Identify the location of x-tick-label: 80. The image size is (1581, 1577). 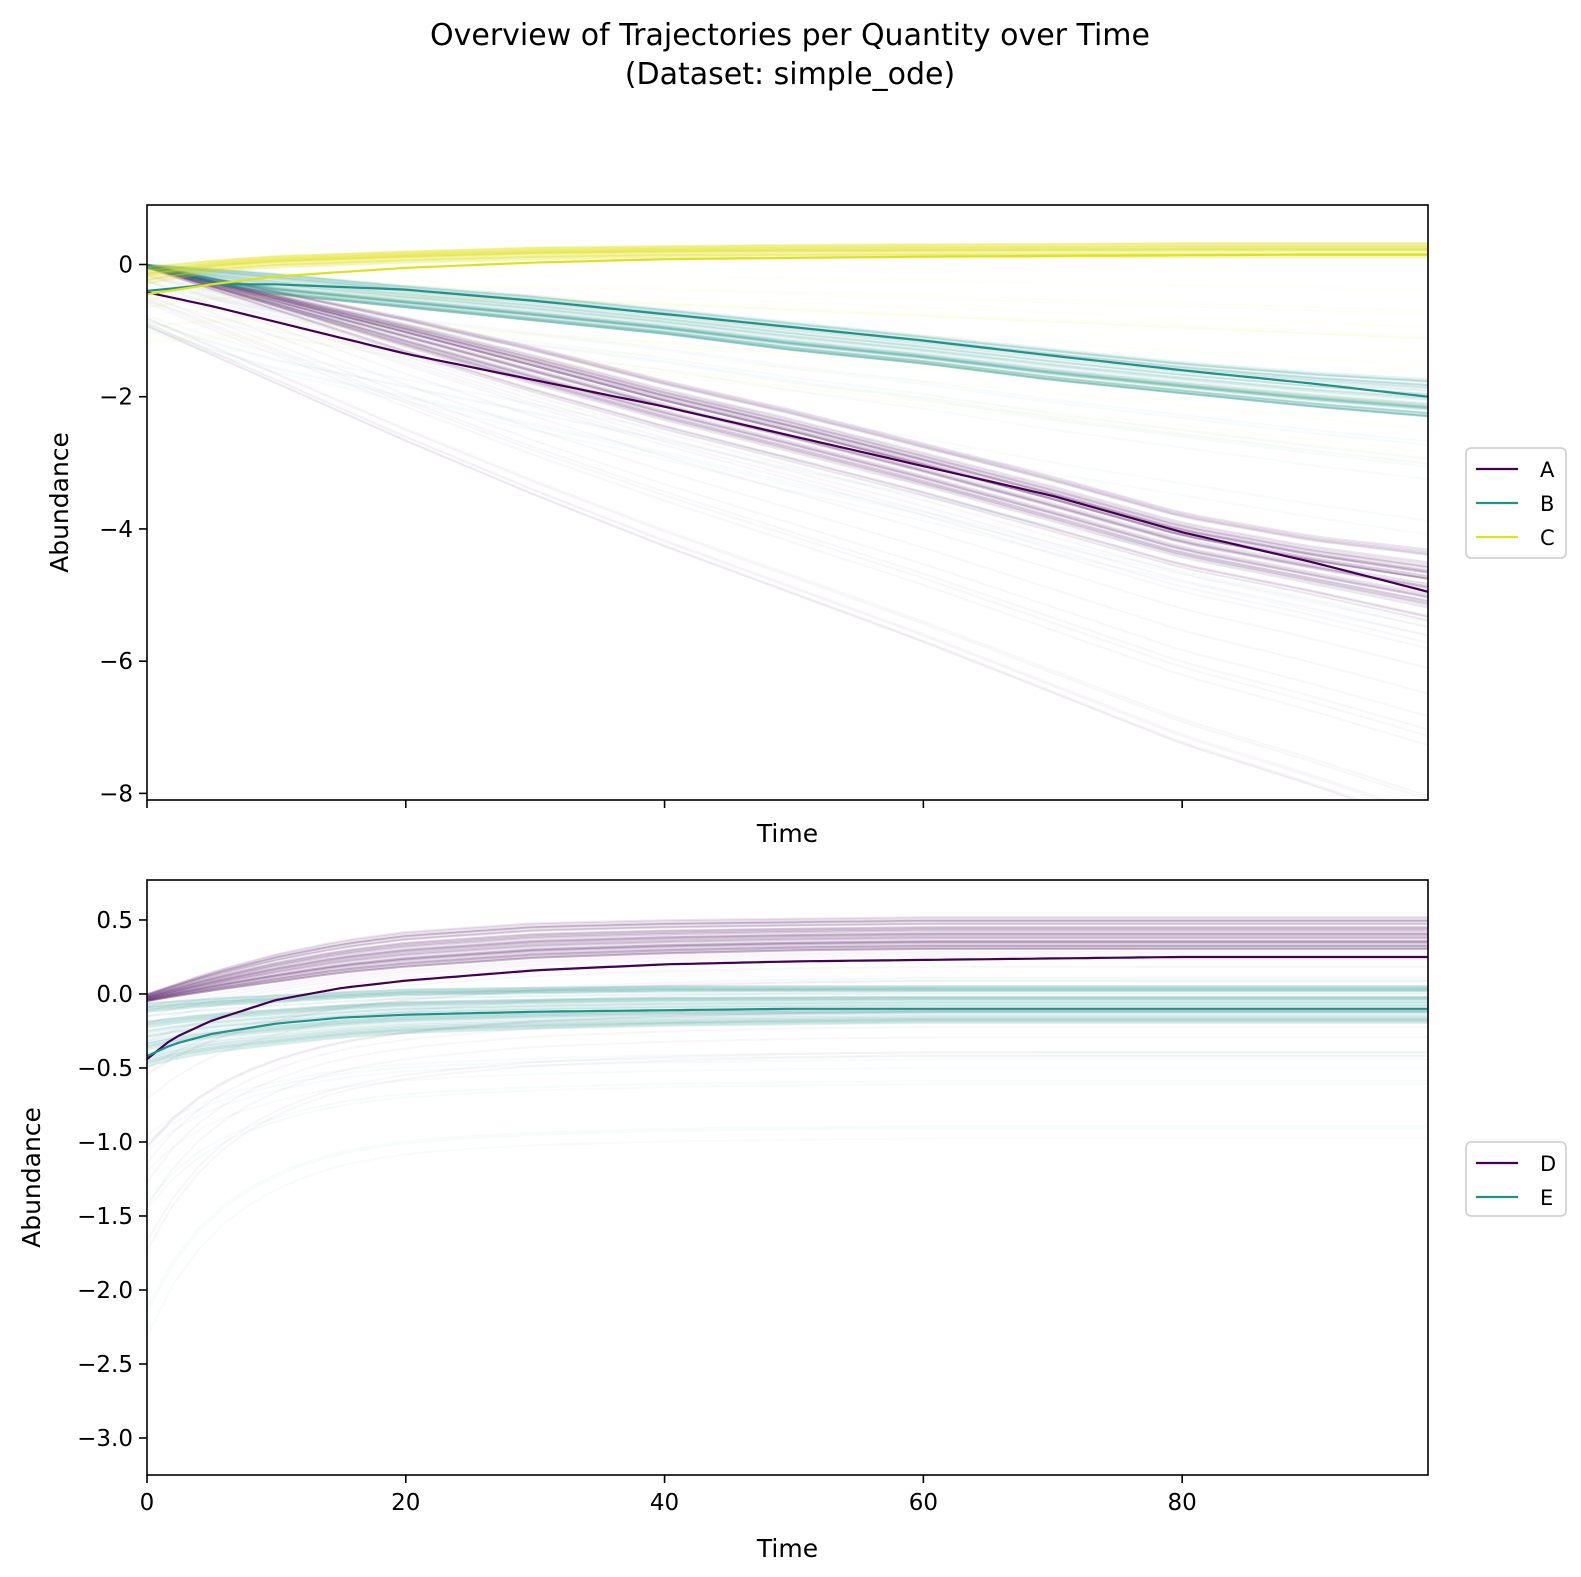
(1182, 1503).